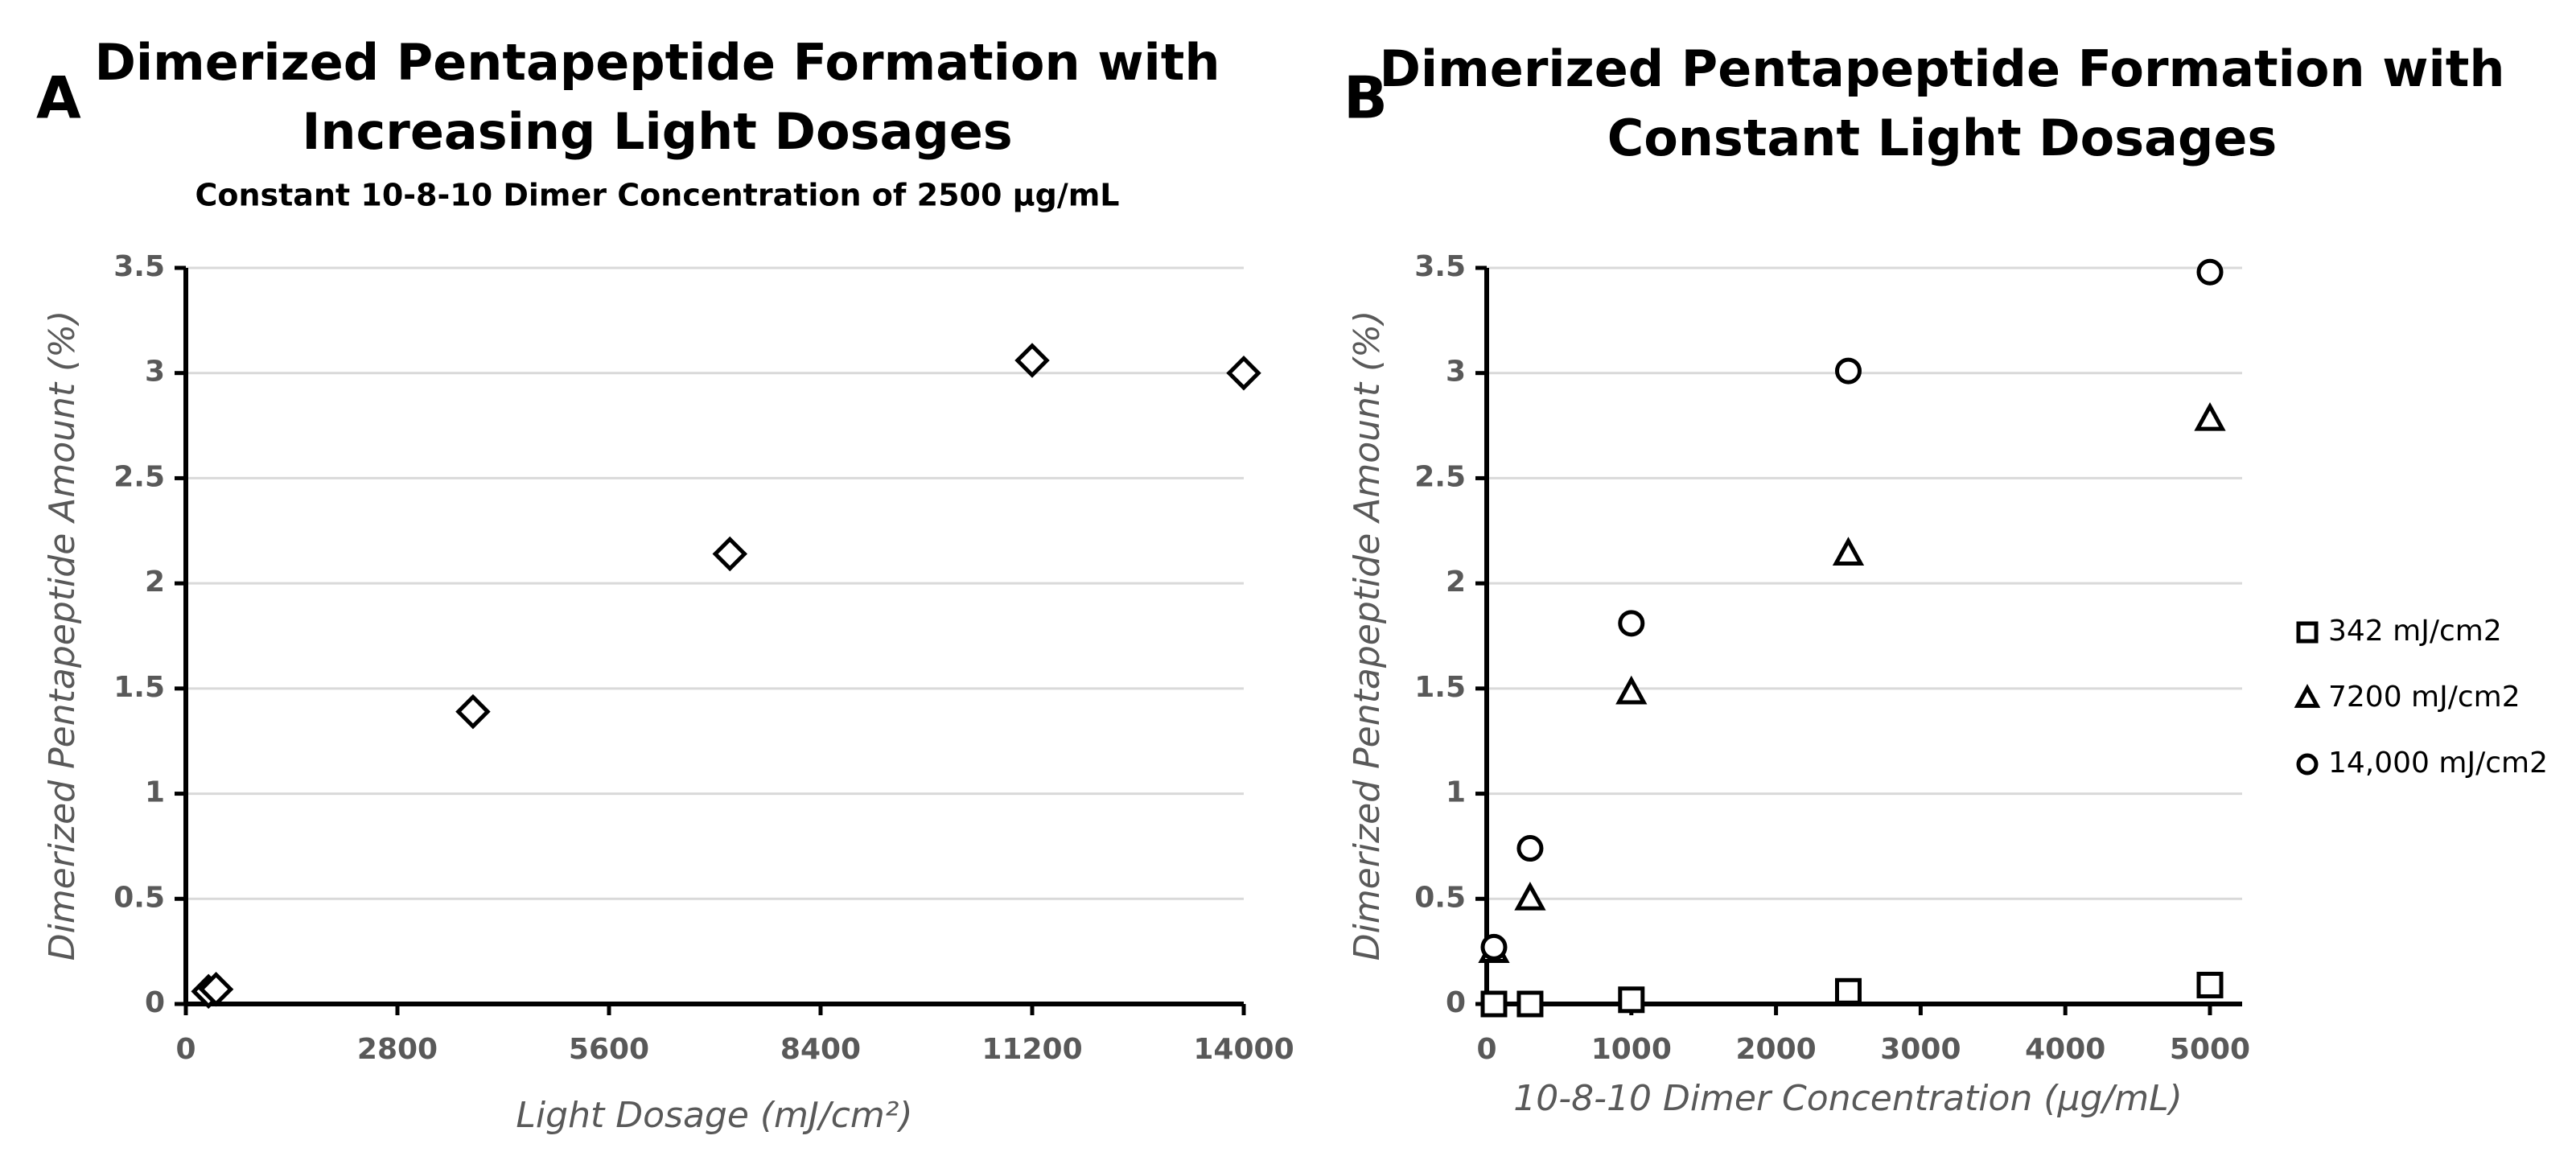 This screenshot has width=2576, height=1152. I want to click on x-tick-label: 5600, so click(609, 1050).